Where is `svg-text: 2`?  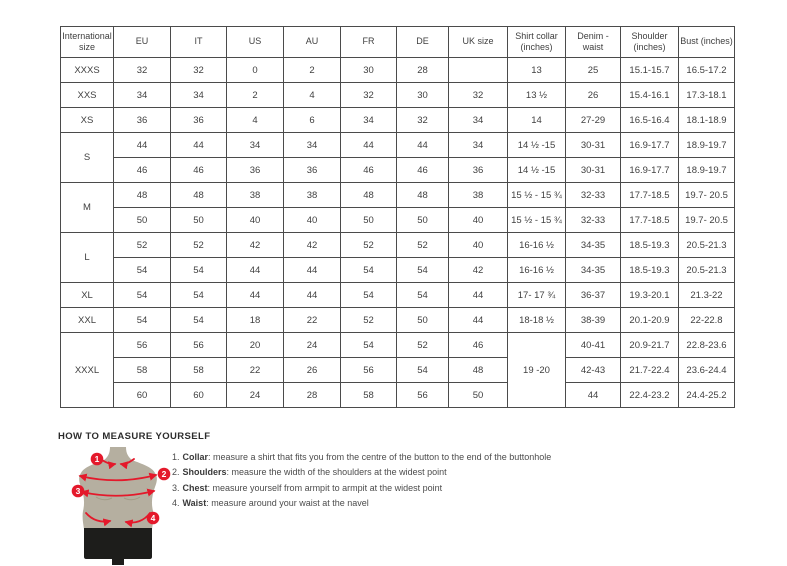
svg-text: 2 is located at coordinates (164, 474).